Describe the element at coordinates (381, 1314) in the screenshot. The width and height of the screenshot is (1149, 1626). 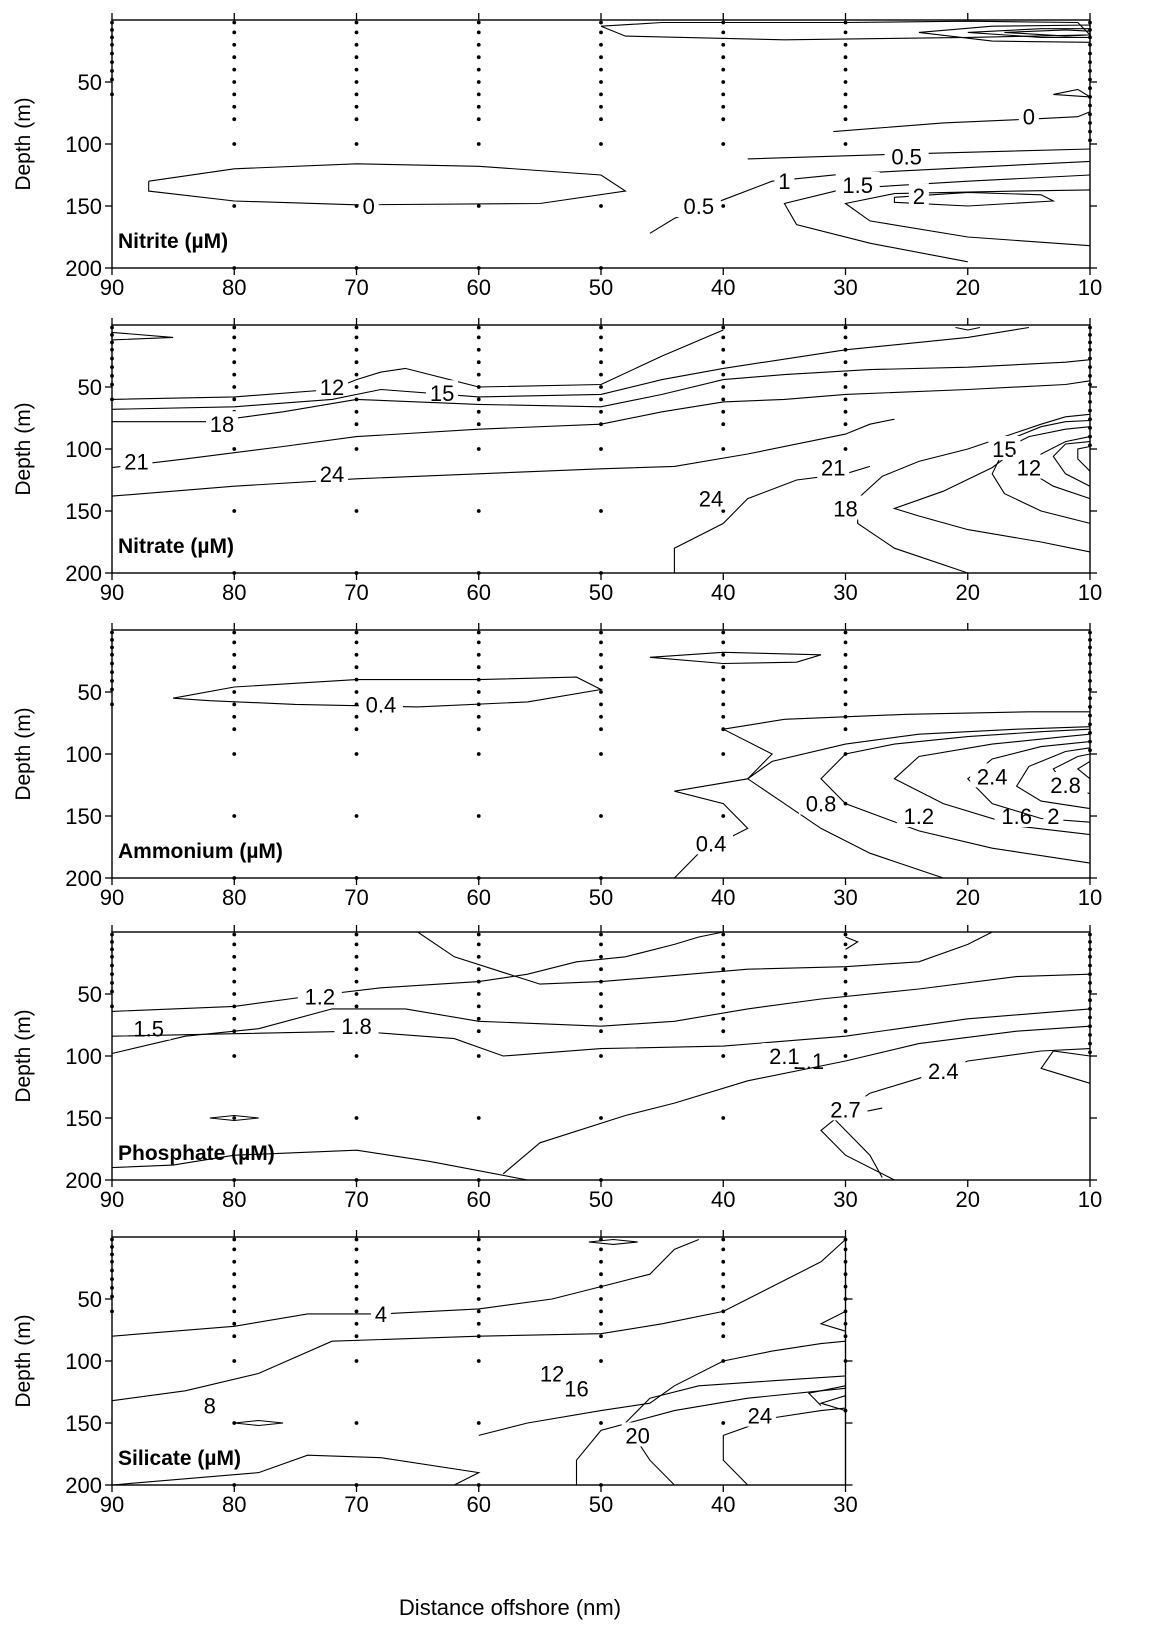
I see `contour-label: 4` at that location.